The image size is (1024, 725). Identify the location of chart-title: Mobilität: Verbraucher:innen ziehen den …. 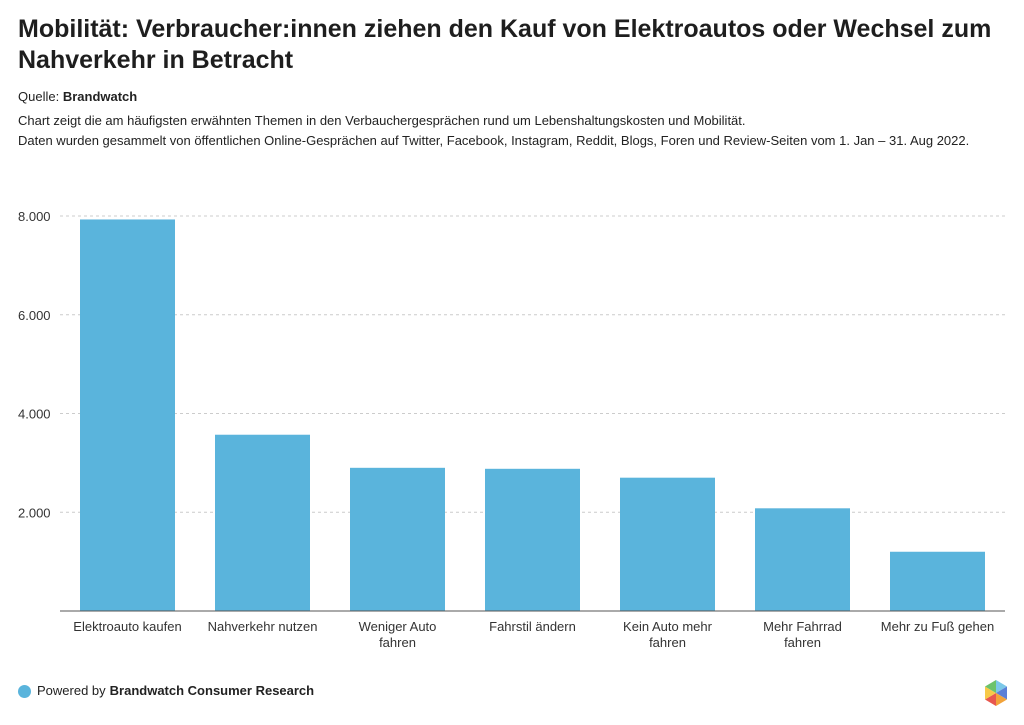
(505, 44).